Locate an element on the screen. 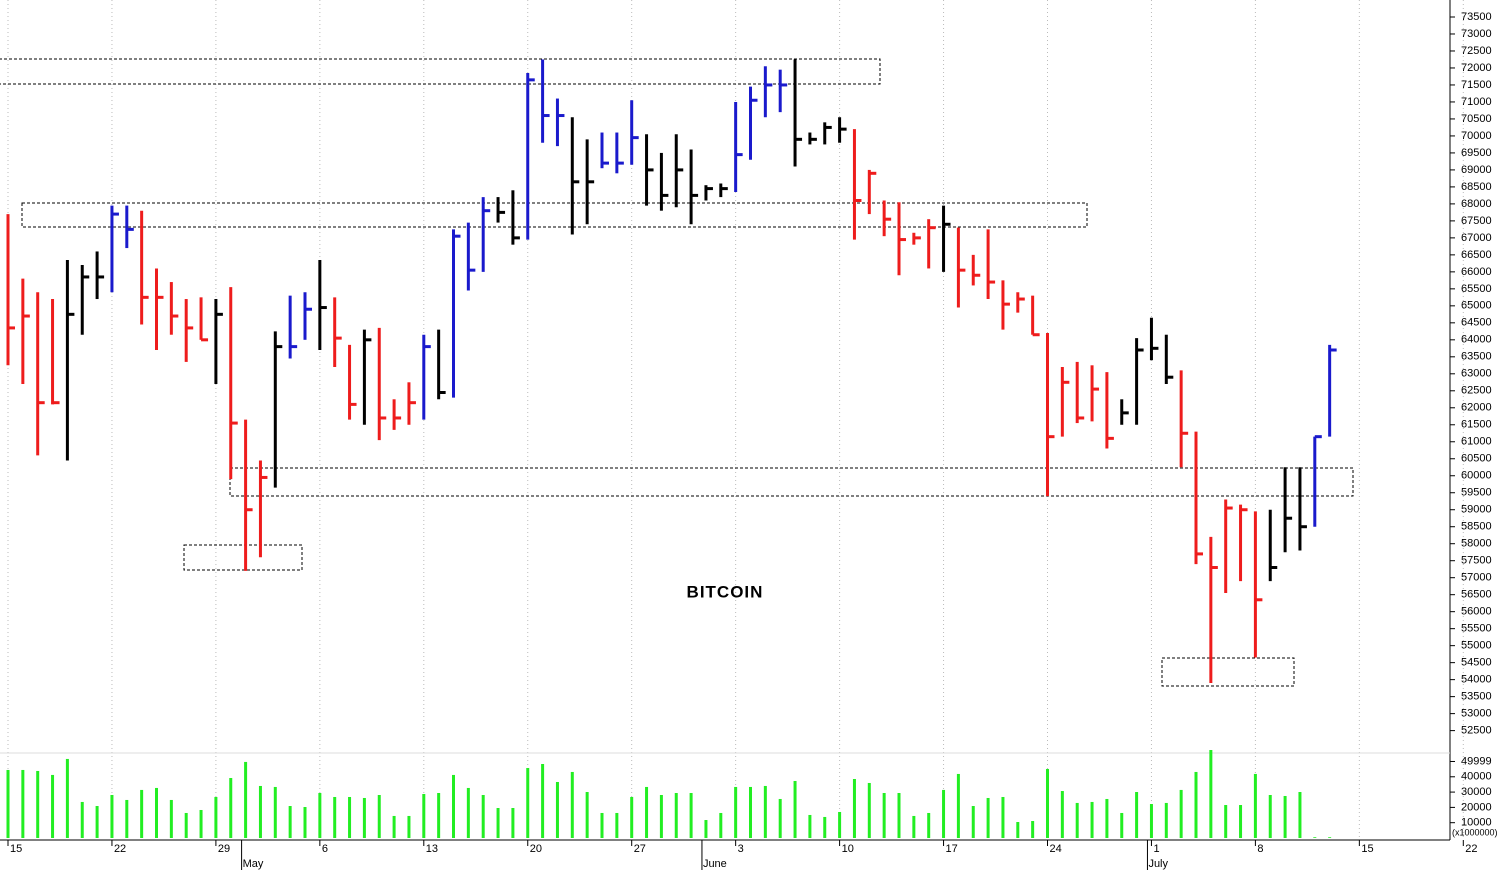  x-tick-label: 24 is located at coordinates (1056, 849).